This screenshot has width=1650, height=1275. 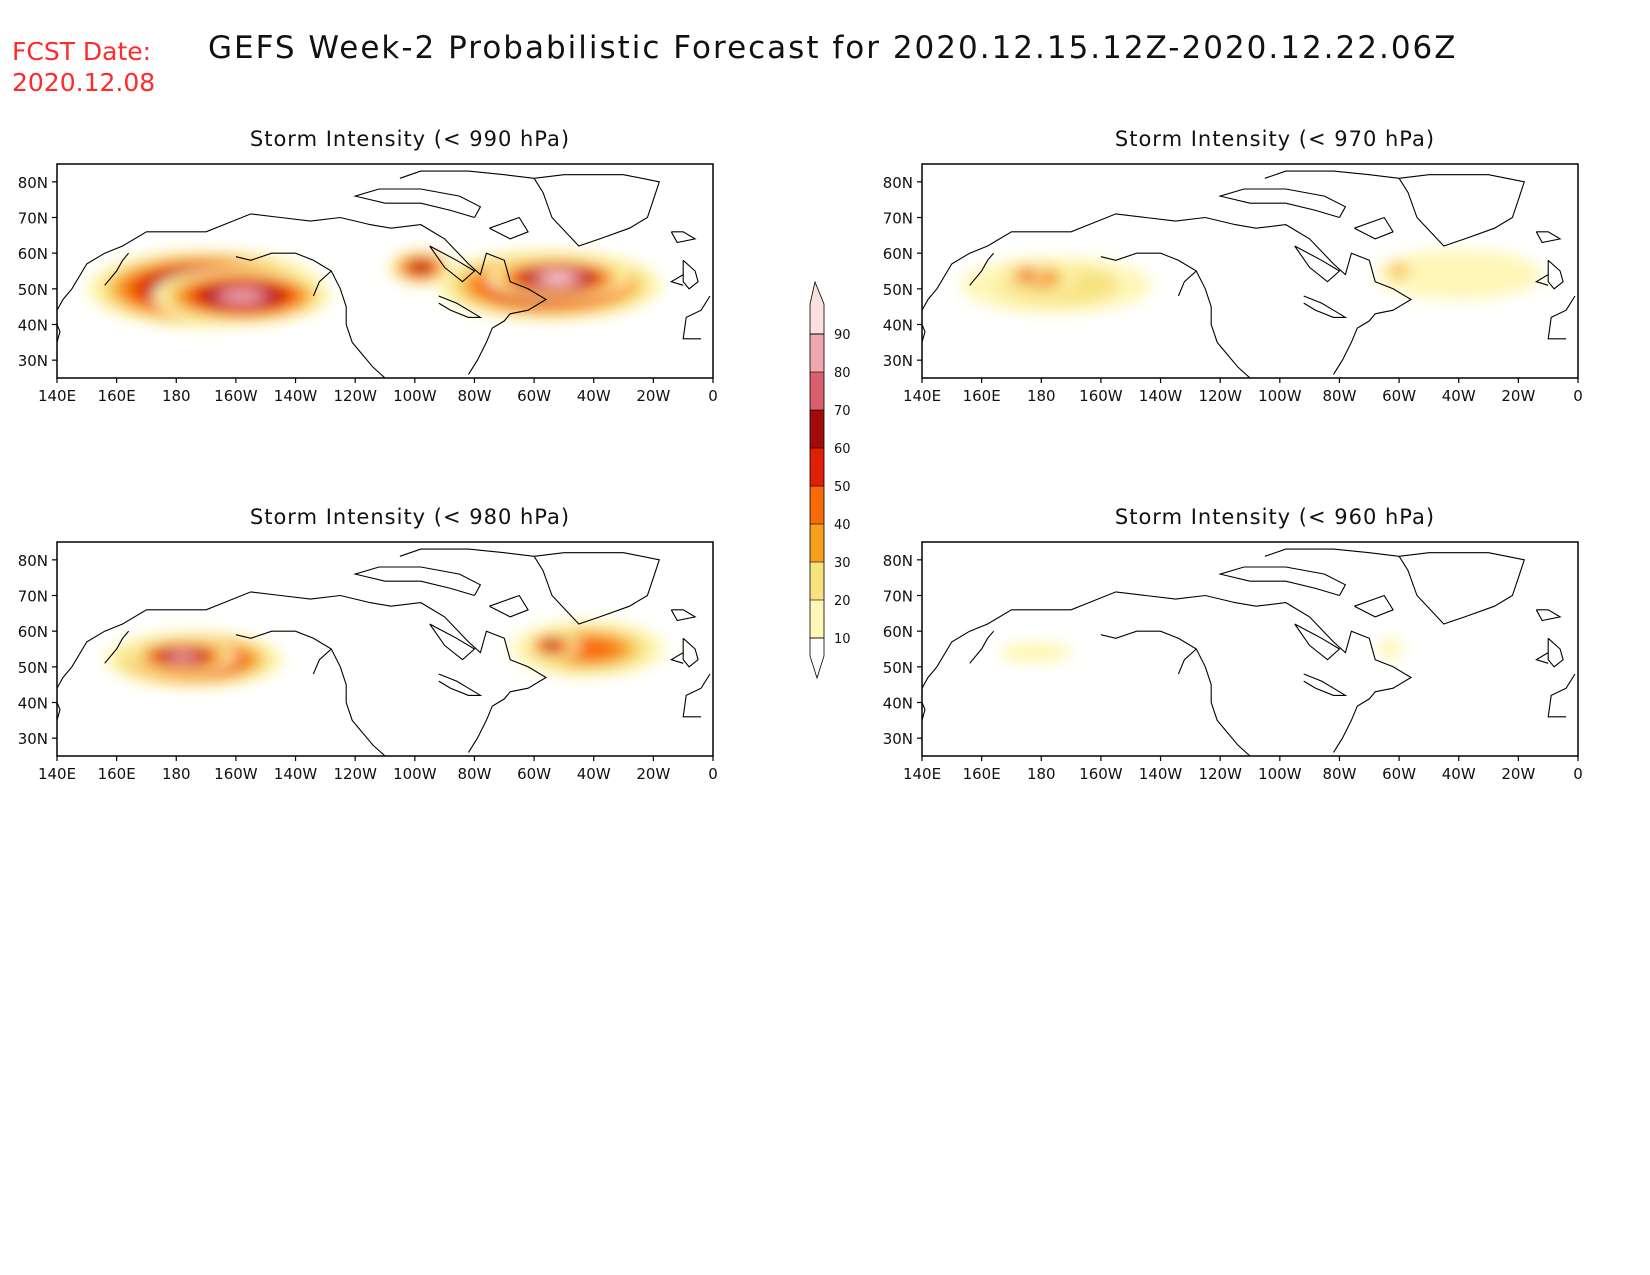 What do you see at coordinates (842, 525) in the screenshot?
I see `colorbar-label: 40` at bounding box center [842, 525].